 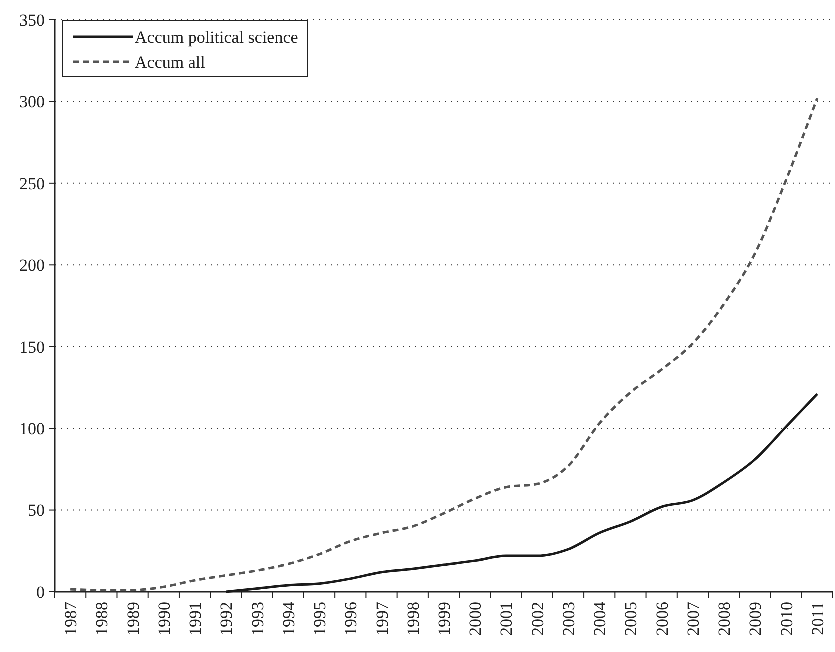 I want to click on x-tick-label: 2000, so click(x=476, y=619).